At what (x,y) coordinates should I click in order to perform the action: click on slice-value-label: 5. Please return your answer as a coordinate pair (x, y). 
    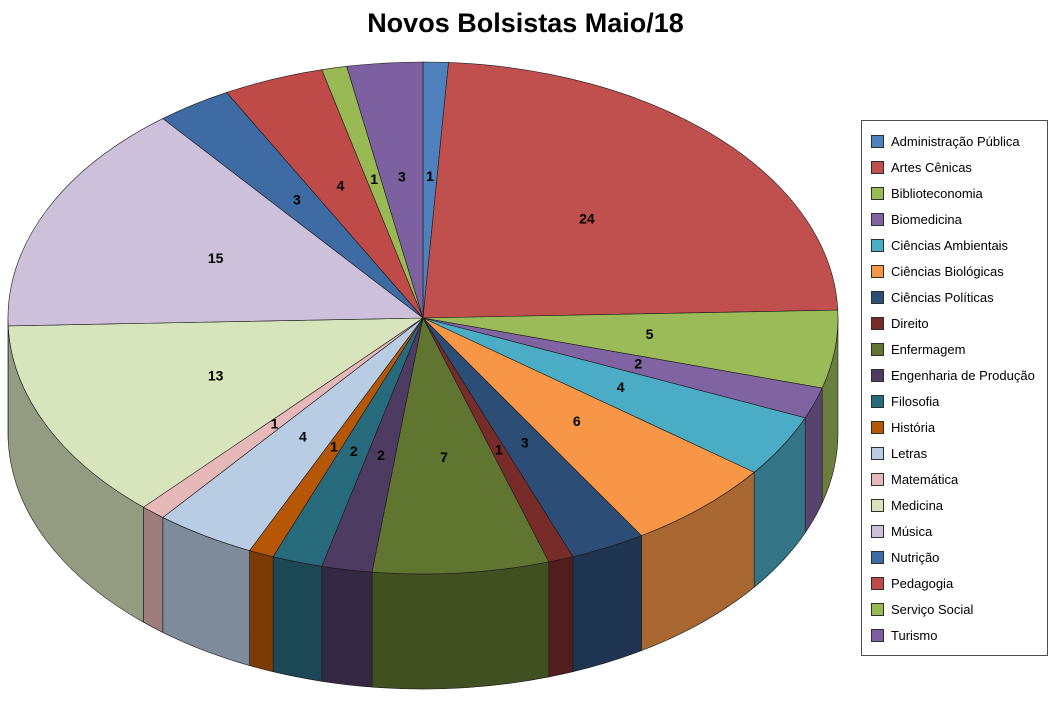
    Looking at the image, I should click on (650, 334).